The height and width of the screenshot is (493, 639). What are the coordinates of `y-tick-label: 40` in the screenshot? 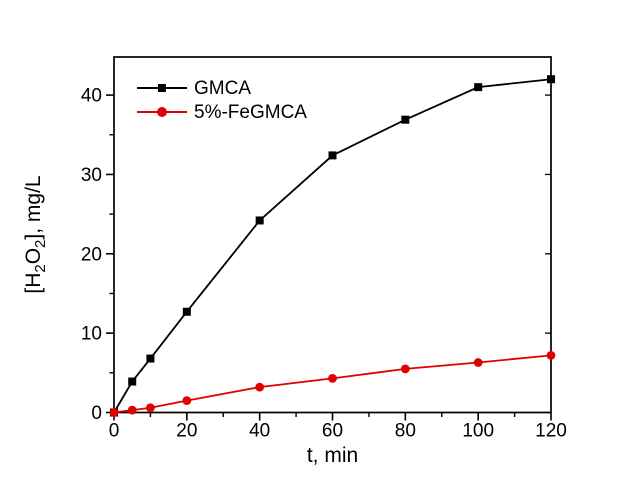 It's located at (91, 96).